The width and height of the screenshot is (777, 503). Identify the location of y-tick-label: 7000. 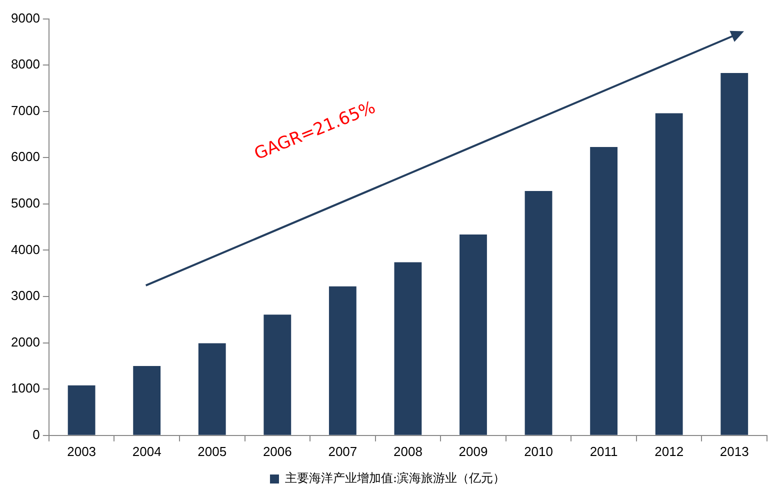
(25, 110).